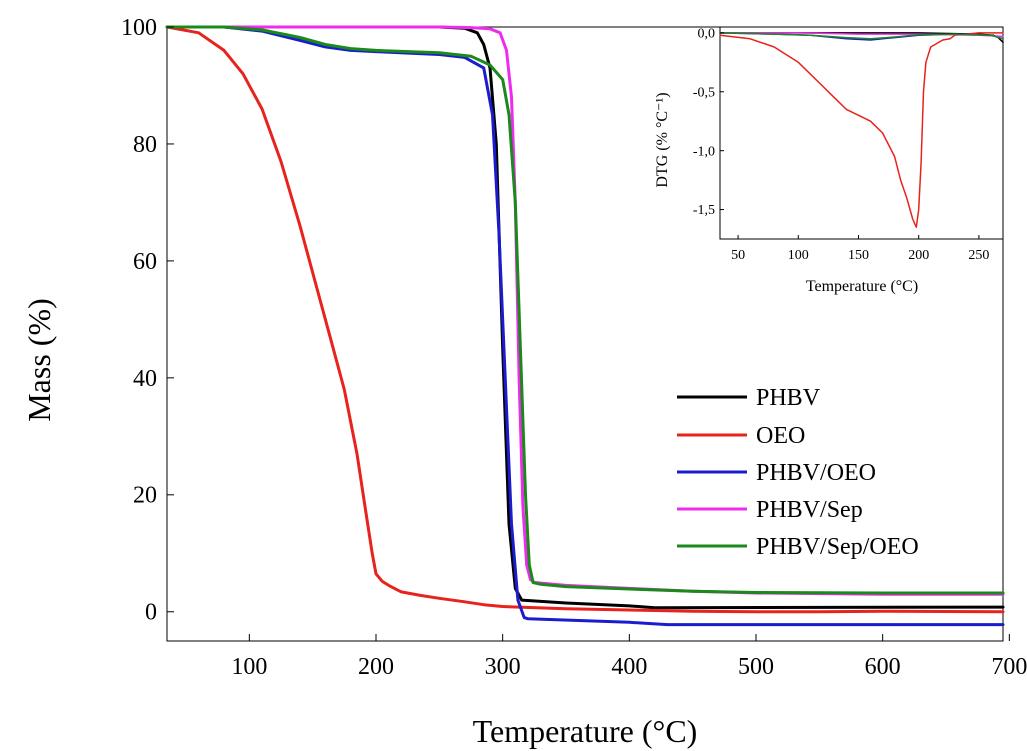 The height and width of the screenshot is (751, 1027). Describe the element at coordinates (708, 122) in the screenshot. I see `inset-y-axis: 0,0 -0,5 -1,0 -1,5` at that location.